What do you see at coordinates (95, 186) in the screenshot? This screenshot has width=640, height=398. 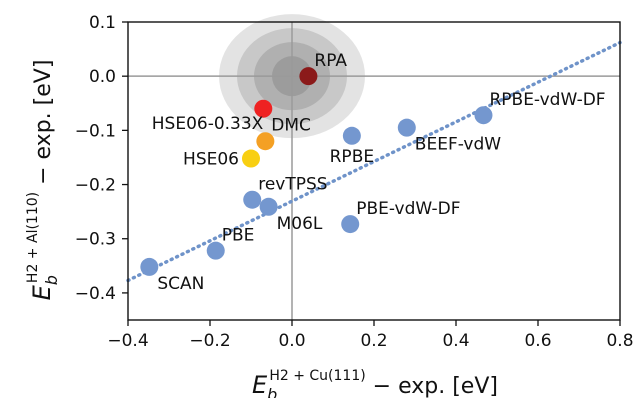 I see `y-tick-label: −0.2` at bounding box center [95, 186].